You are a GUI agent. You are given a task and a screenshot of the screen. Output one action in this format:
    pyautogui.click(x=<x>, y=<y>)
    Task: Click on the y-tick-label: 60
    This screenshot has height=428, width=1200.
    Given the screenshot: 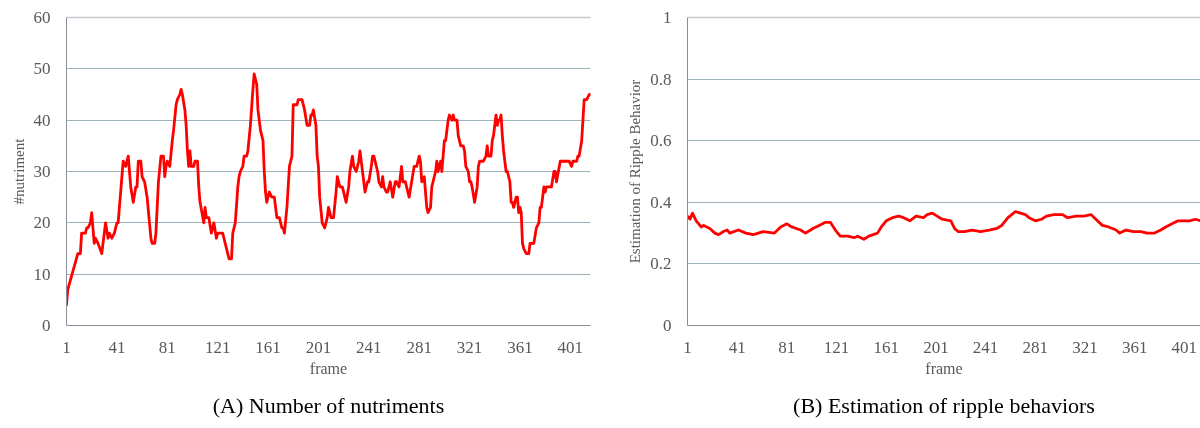 What is the action you would take?
    pyautogui.click(x=42, y=17)
    